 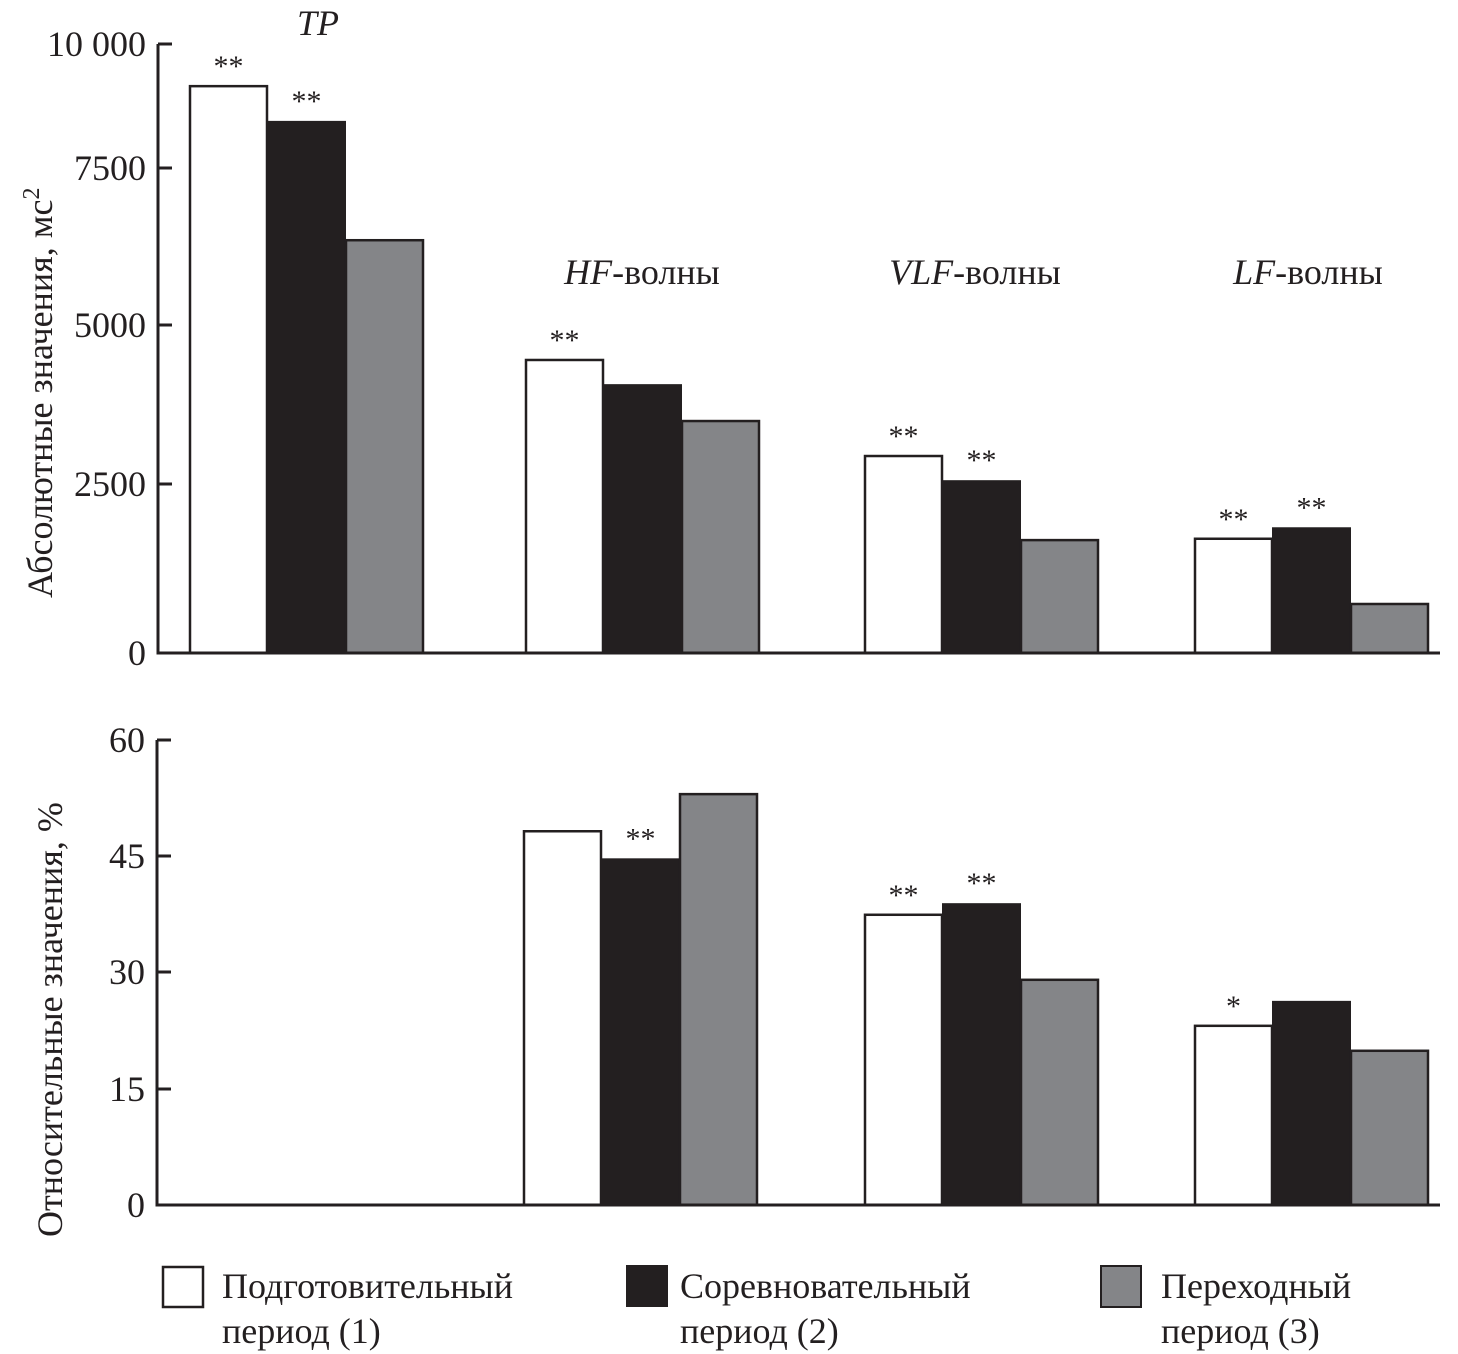 What do you see at coordinates (562, 1018) in the screenshot?
I see `relative-bar-hf-preparatory` at bounding box center [562, 1018].